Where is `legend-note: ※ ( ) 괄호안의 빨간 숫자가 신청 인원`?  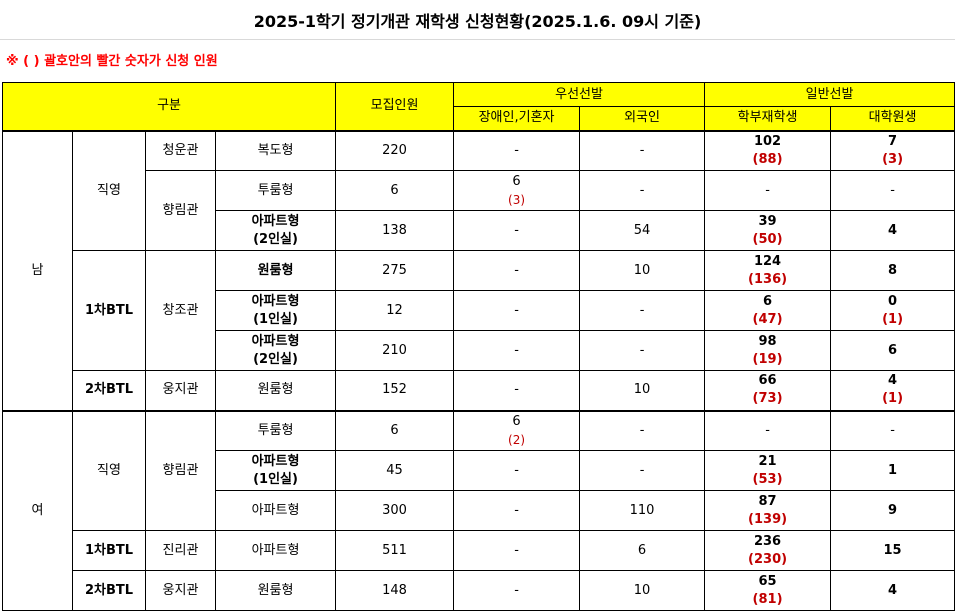 legend-note: ※ ( ) 괄호안의 빨간 숫자가 신청 인원 is located at coordinates (112, 61).